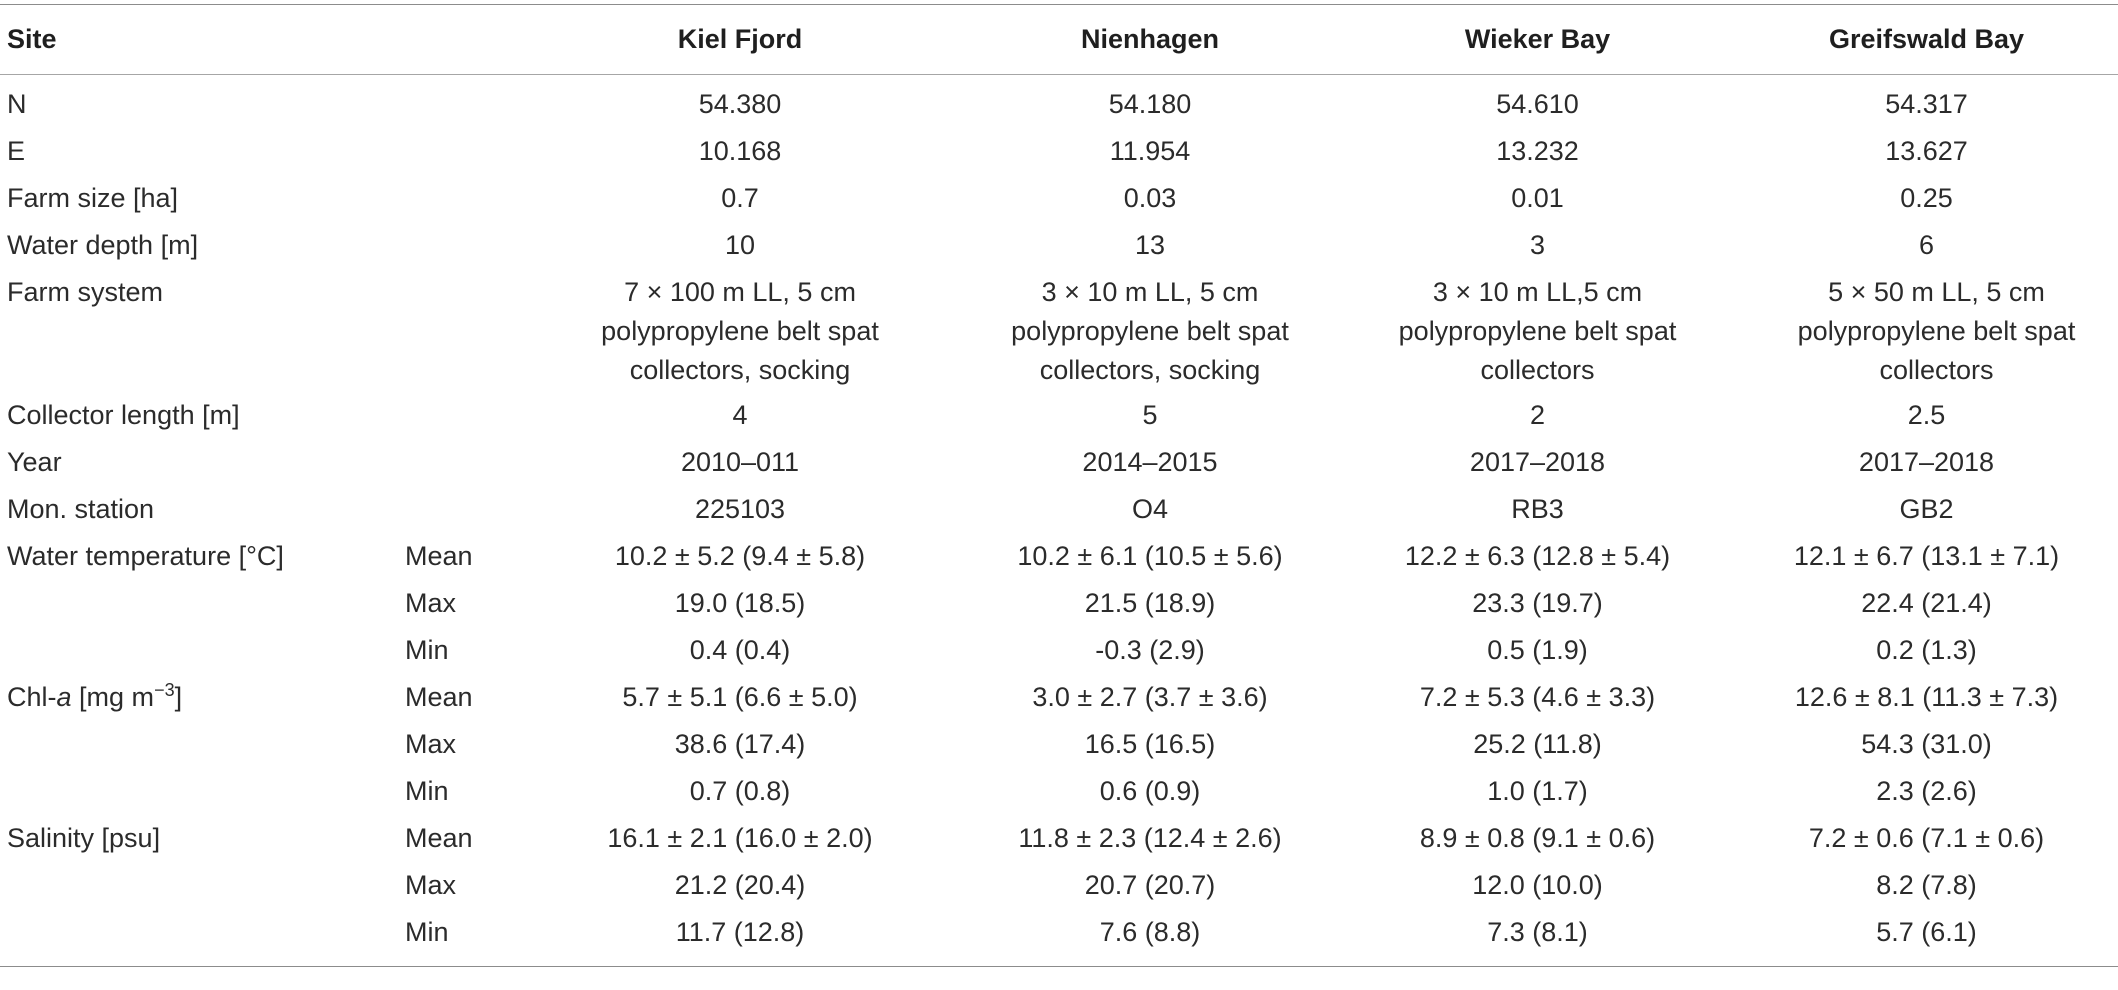  I want to click on row-label-farm-system: Farm system, so click(85, 292).